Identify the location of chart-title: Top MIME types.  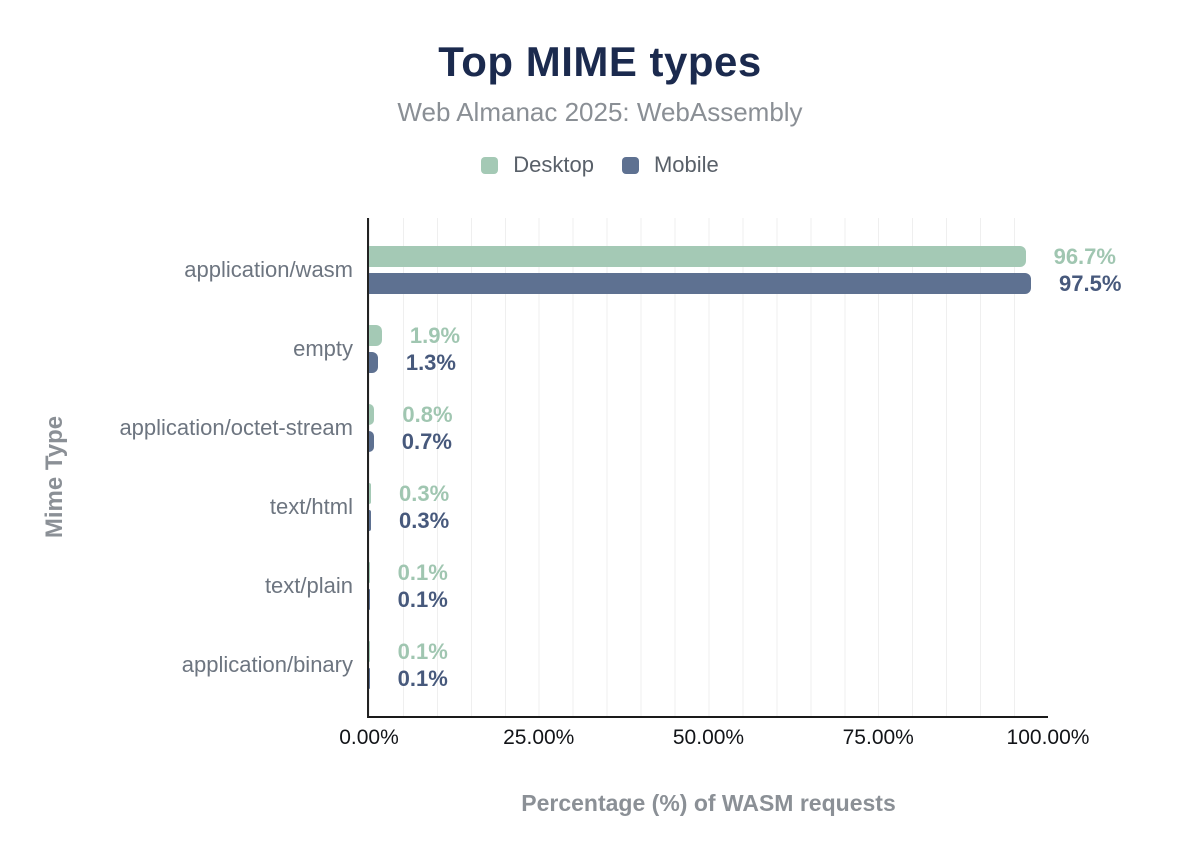
(600, 61).